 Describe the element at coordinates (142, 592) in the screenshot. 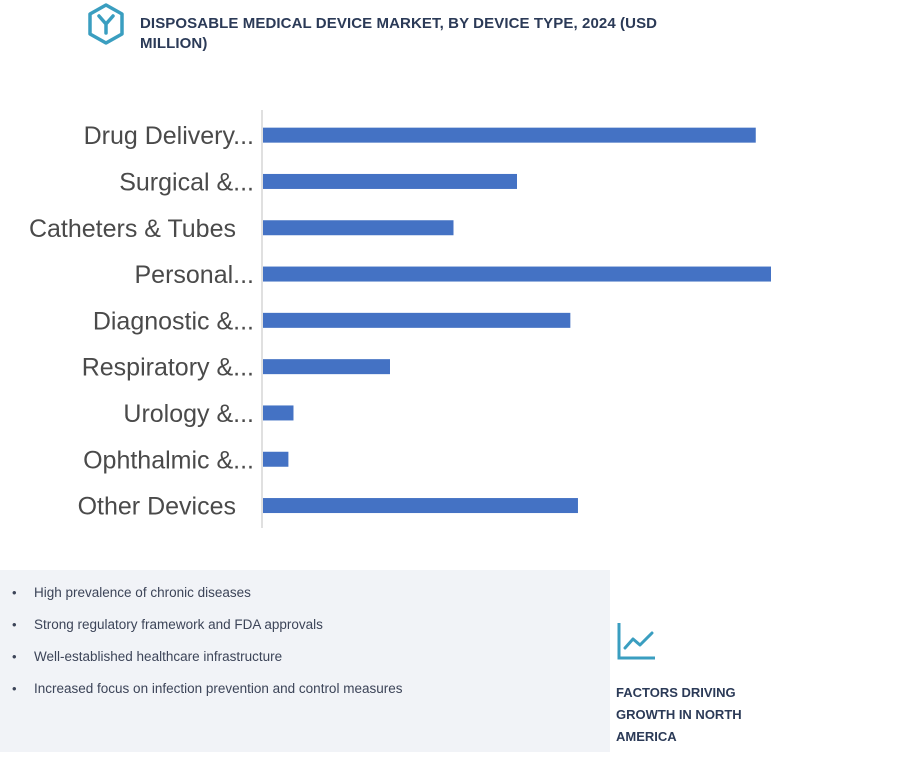

I see `driver-text: High prevalence of chronic diseases` at that location.